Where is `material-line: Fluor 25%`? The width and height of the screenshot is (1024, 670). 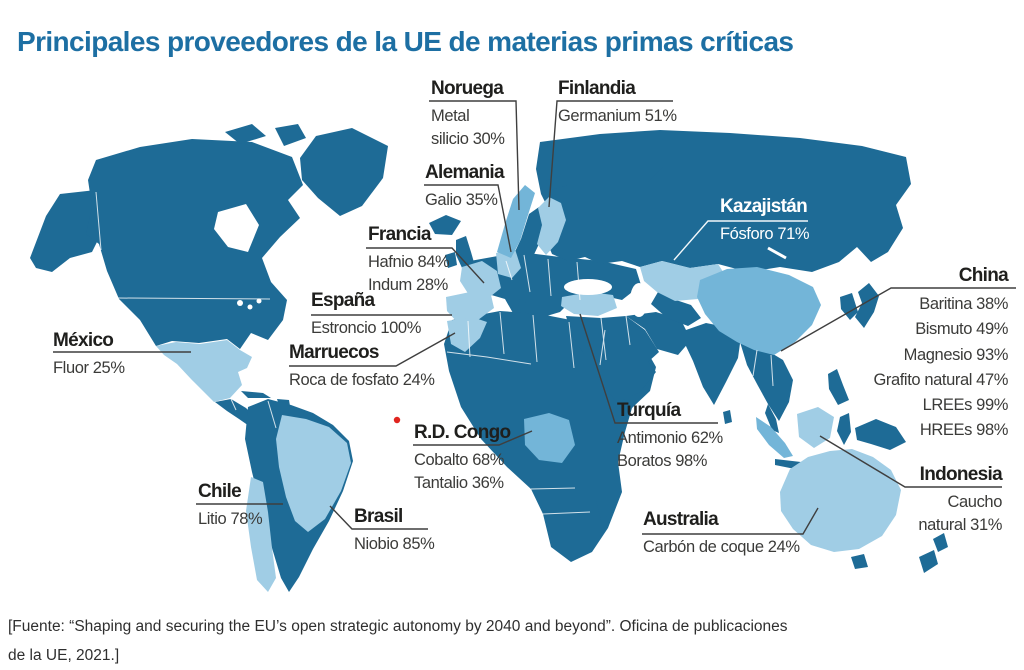
material-line: Fluor 25% is located at coordinates (89, 368).